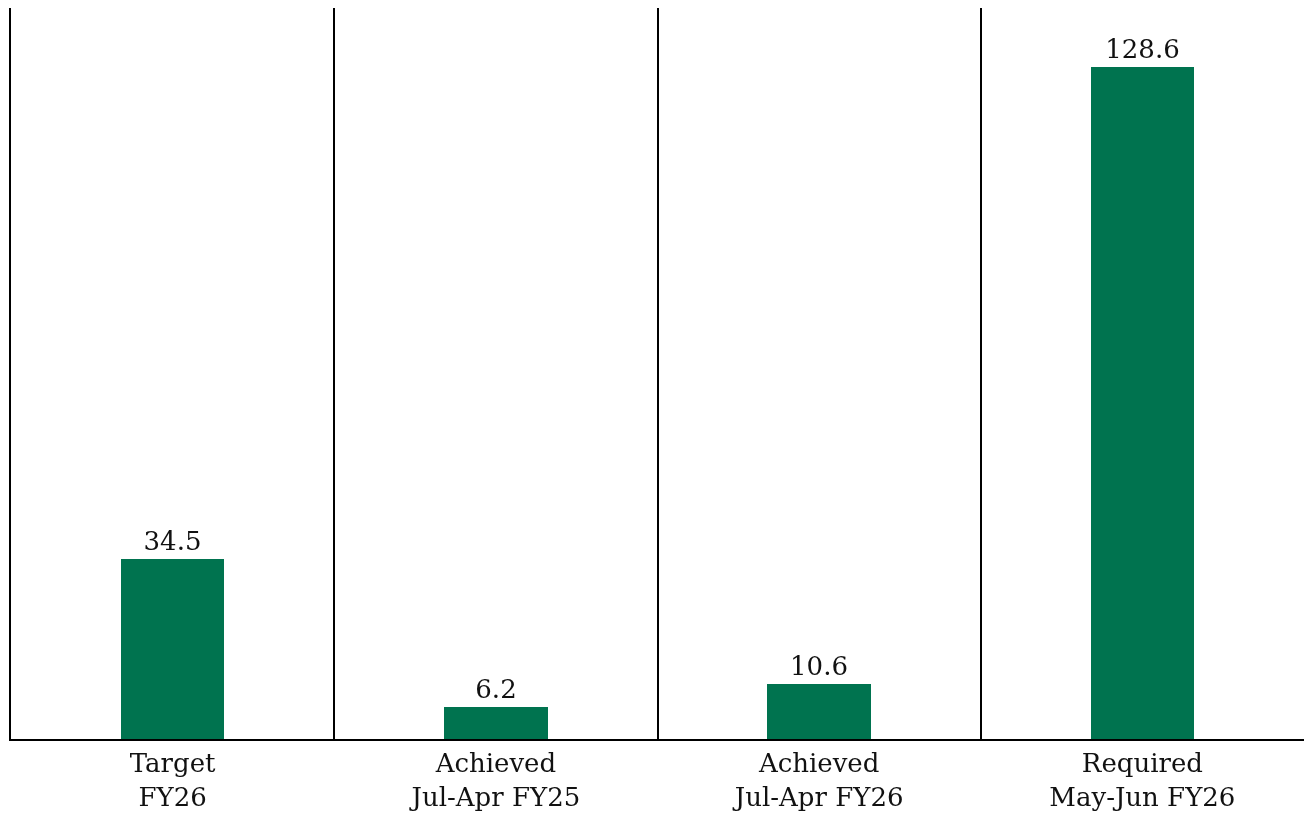 The image size is (1306, 834). Describe the element at coordinates (1142, 780) in the screenshot. I see `x-tick-label: Required May-Jun FY26` at that location.